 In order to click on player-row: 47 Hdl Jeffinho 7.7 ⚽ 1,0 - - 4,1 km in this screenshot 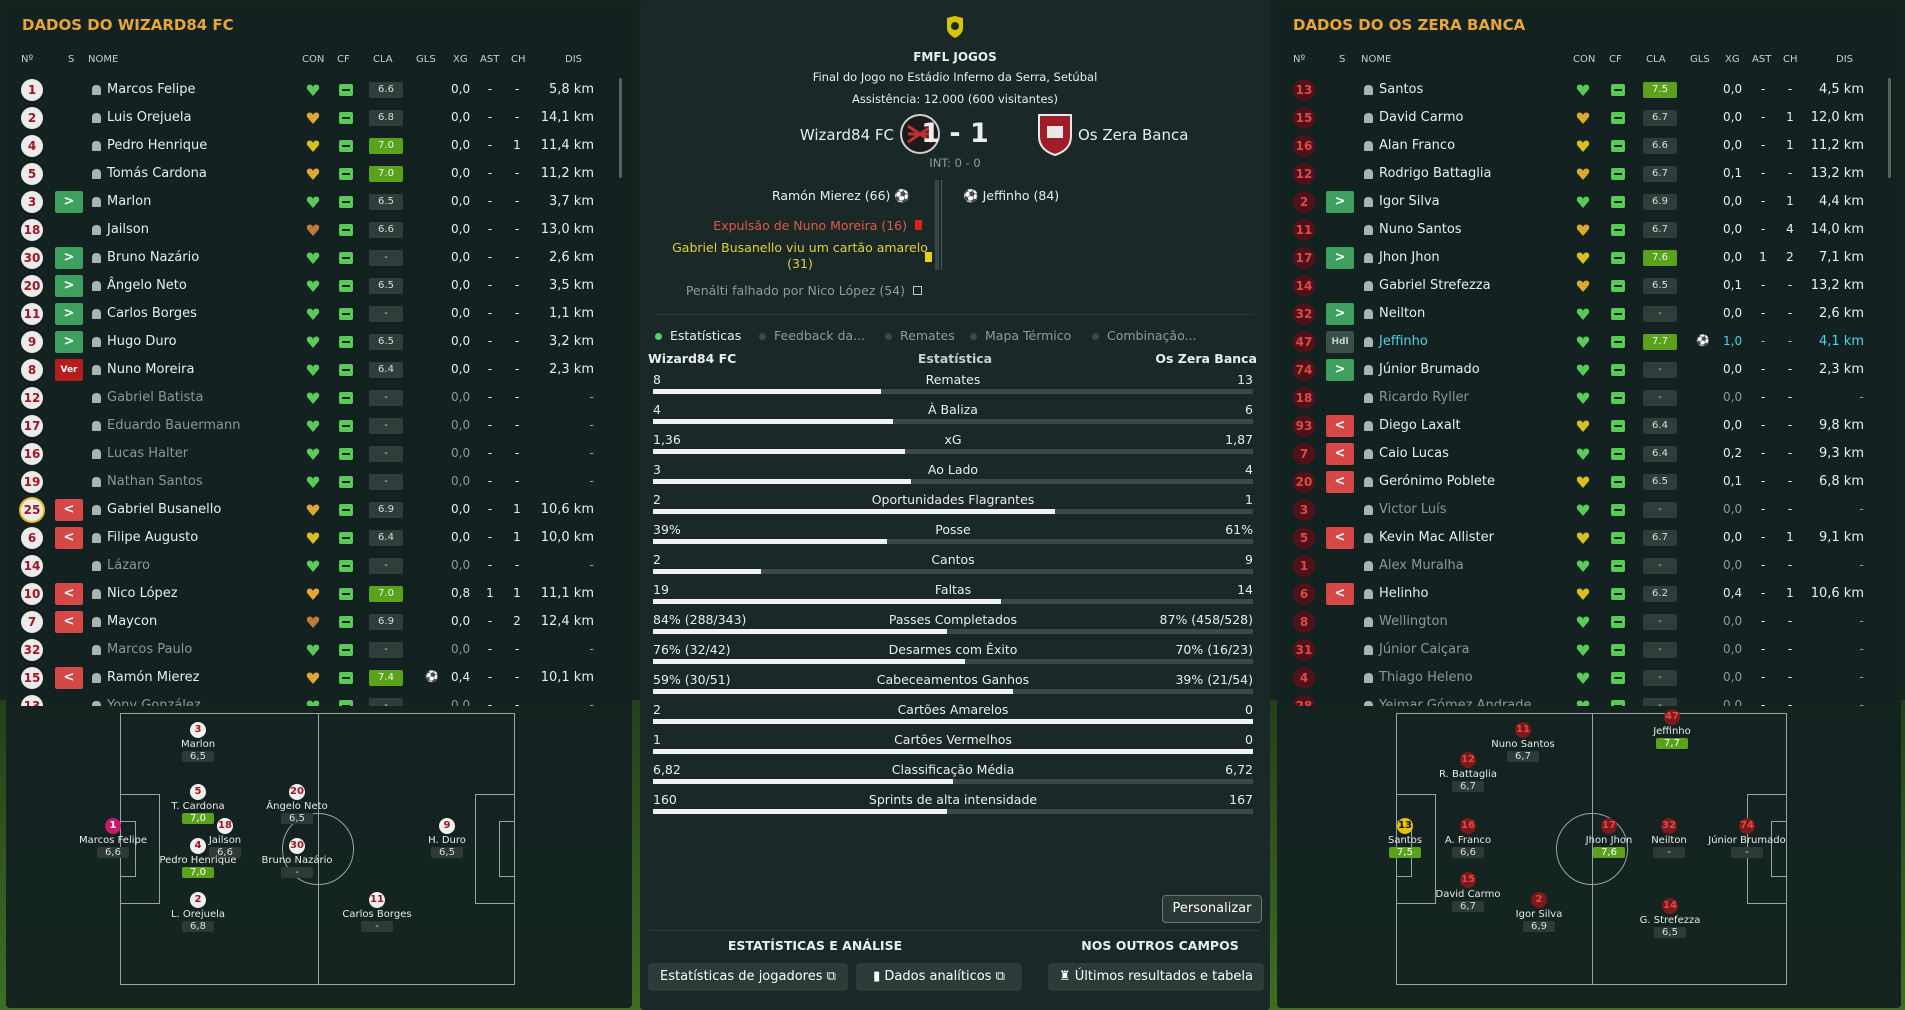, I will do `click(1589, 342)`.